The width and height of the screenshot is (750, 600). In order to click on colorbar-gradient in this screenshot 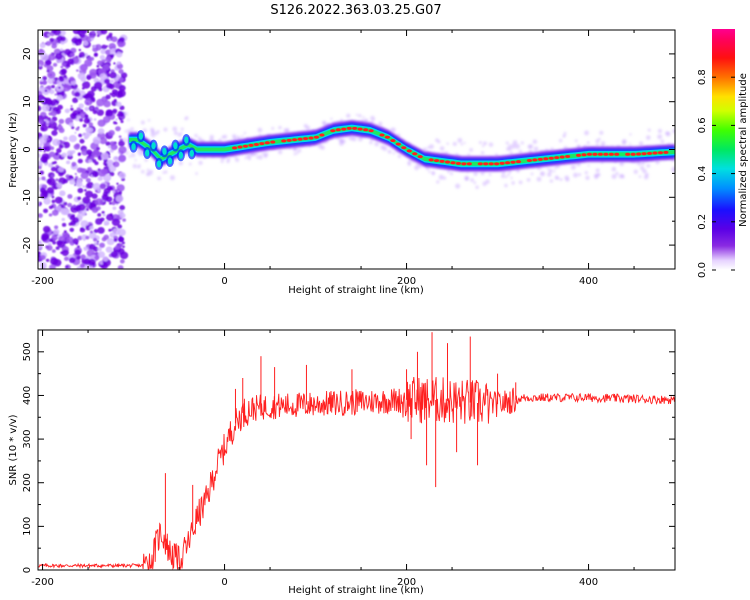, I will do `click(723, 149)`.